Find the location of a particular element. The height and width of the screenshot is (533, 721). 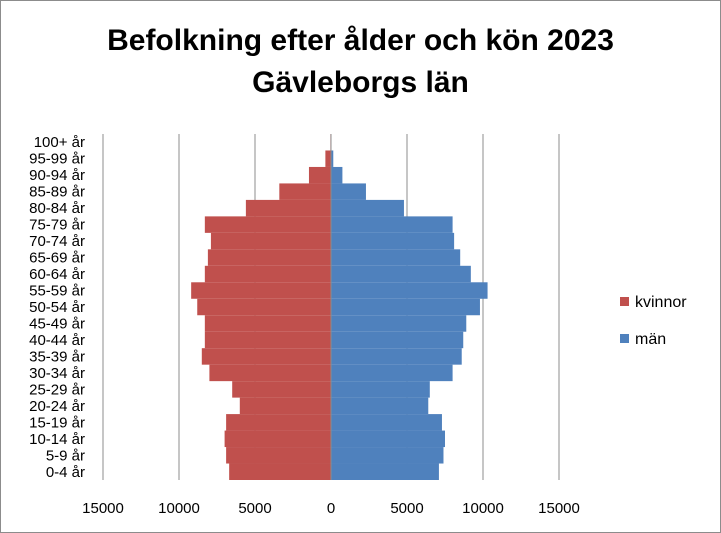

category-label-13: 65-69 år is located at coordinates (57, 258).